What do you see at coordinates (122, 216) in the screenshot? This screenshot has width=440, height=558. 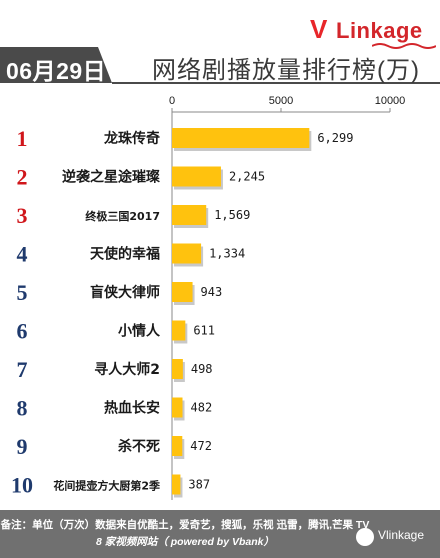 I see `drama-name: 终极三国2017` at bounding box center [122, 216].